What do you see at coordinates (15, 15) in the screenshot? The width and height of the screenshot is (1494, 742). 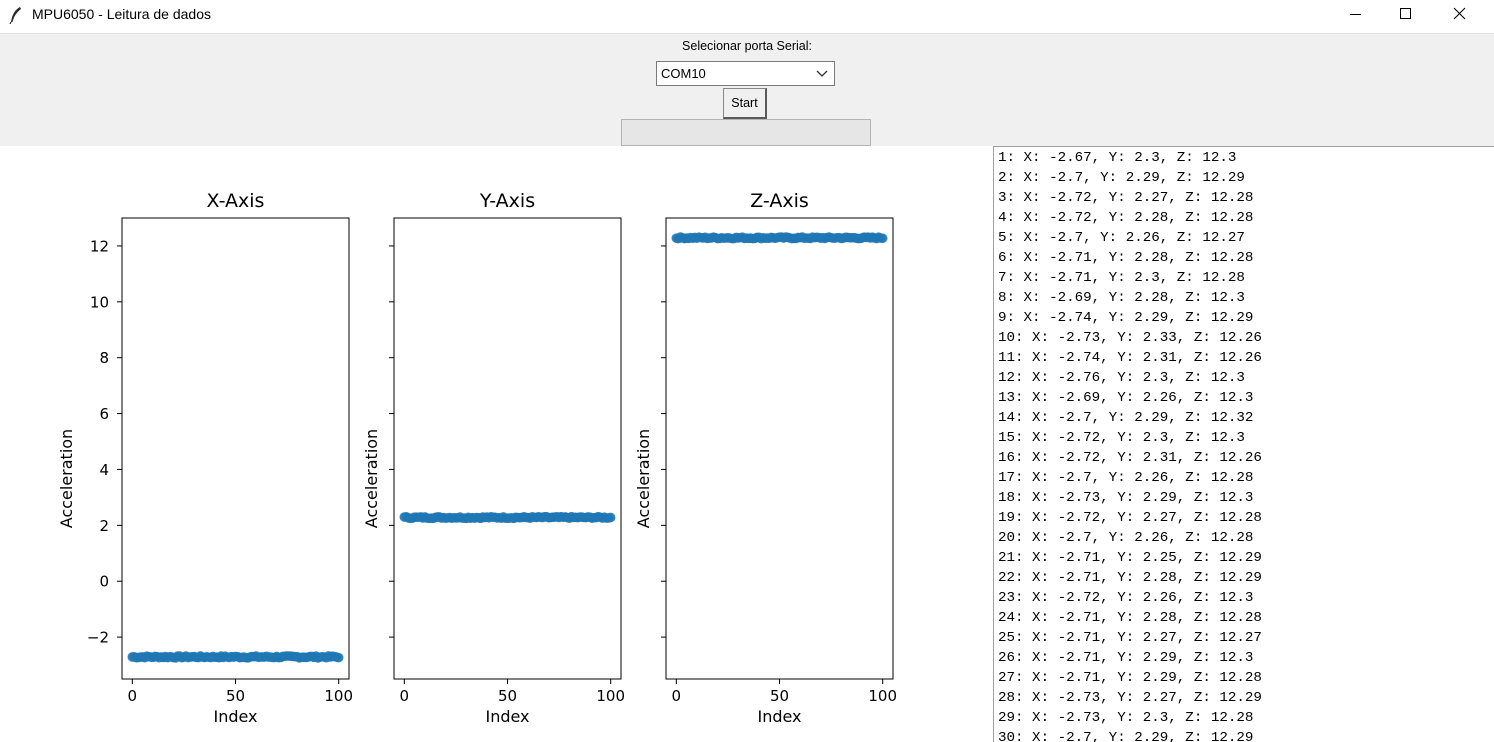 I see `feather-icon` at bounding box center [15, 15].